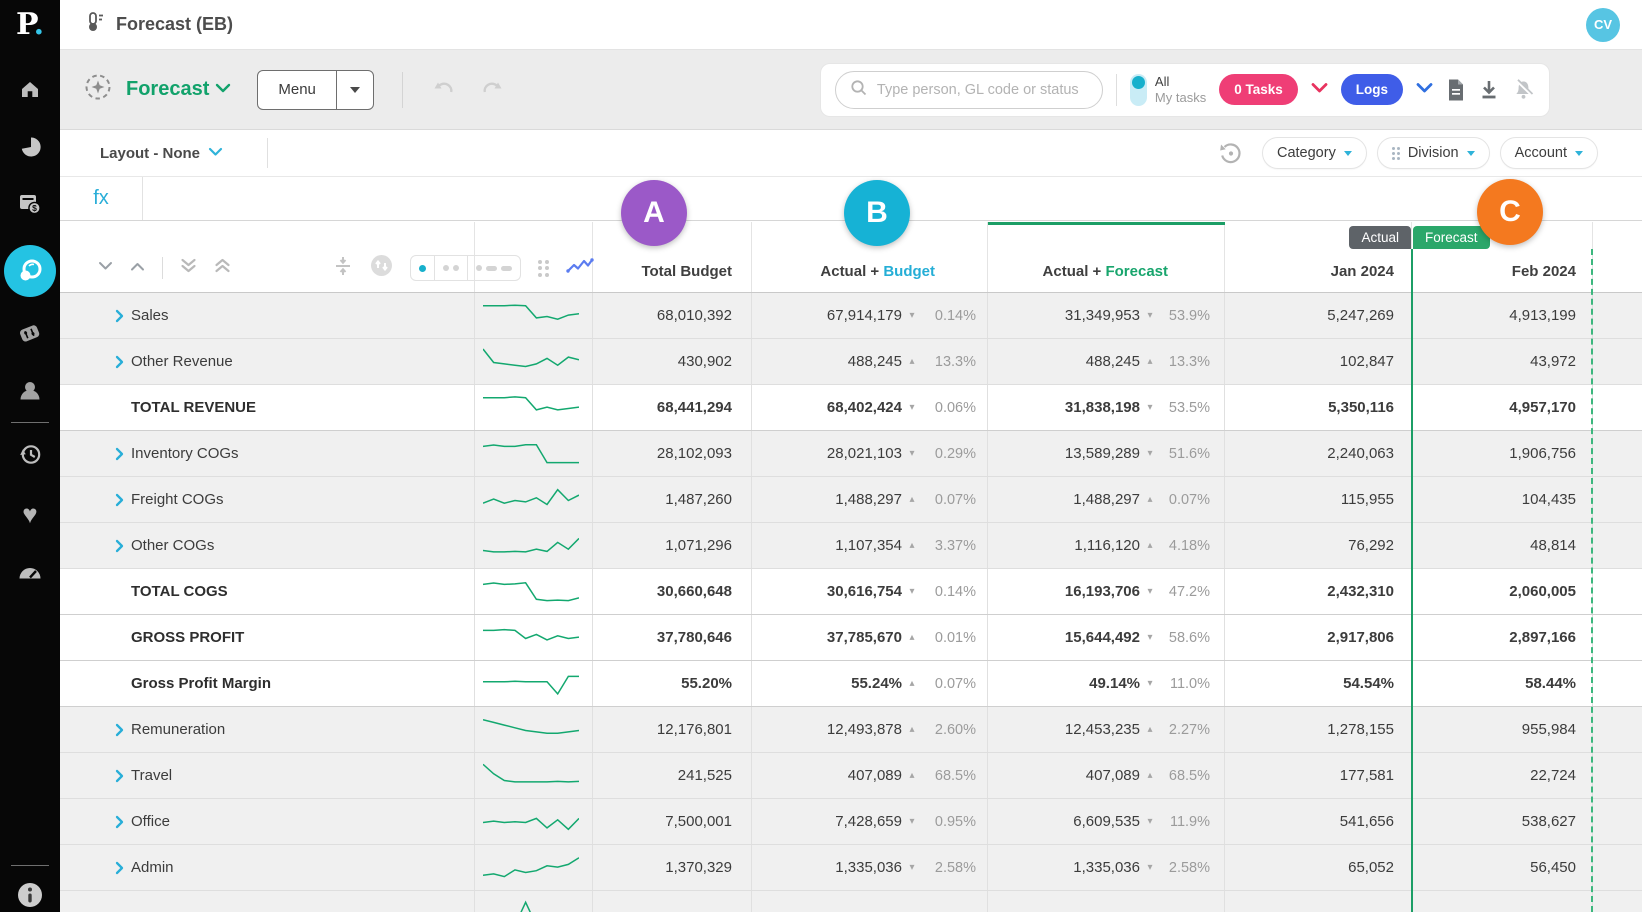 This screenshot has height=912, width=1642. Describe the element at coordinates (267, 407) in the screenshot. I see `row-label-cell: TOTAL REVENUE` at that location.